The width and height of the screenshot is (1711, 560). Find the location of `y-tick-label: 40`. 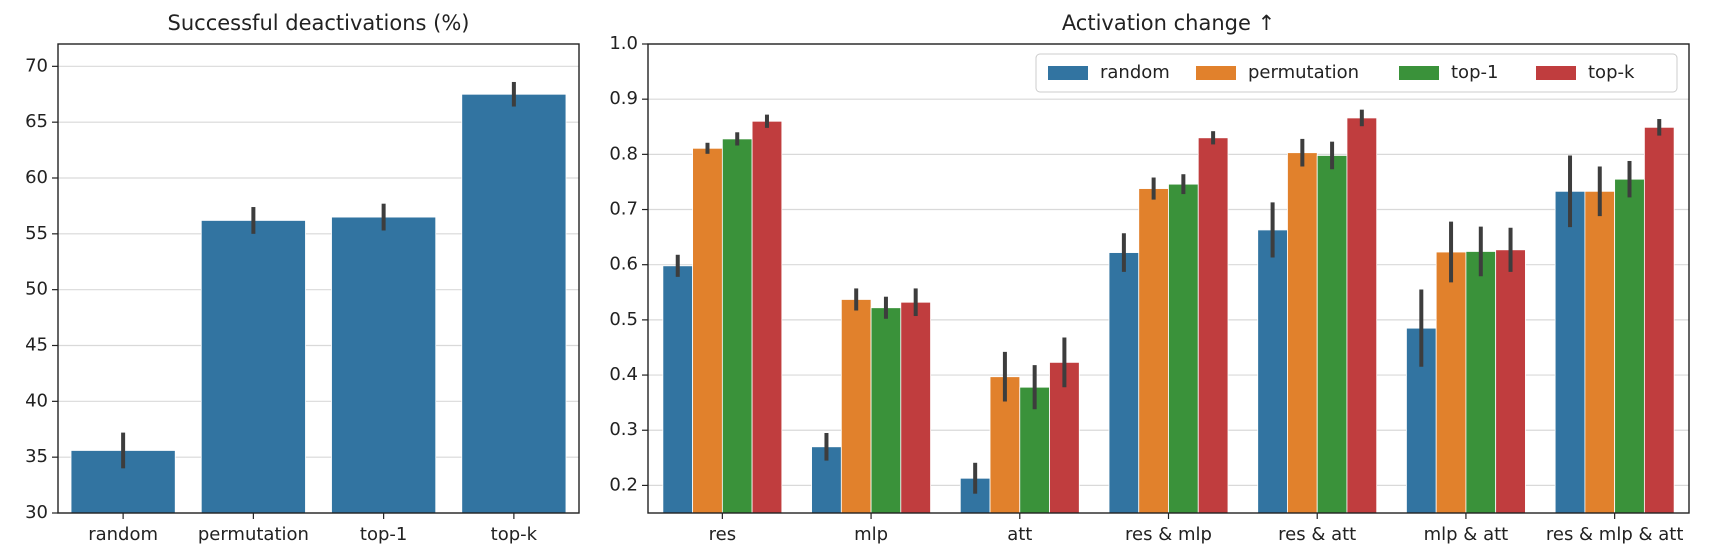

y-tick-label: 40 is located at coordinates (36, 400).